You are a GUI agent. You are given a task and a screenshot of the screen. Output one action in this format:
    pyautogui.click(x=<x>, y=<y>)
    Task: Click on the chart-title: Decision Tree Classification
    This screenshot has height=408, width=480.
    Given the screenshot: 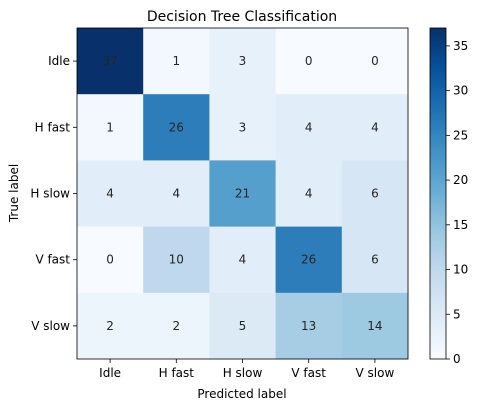 What is the action you would take?
    pyautogui.click(x=242, y=17)
    